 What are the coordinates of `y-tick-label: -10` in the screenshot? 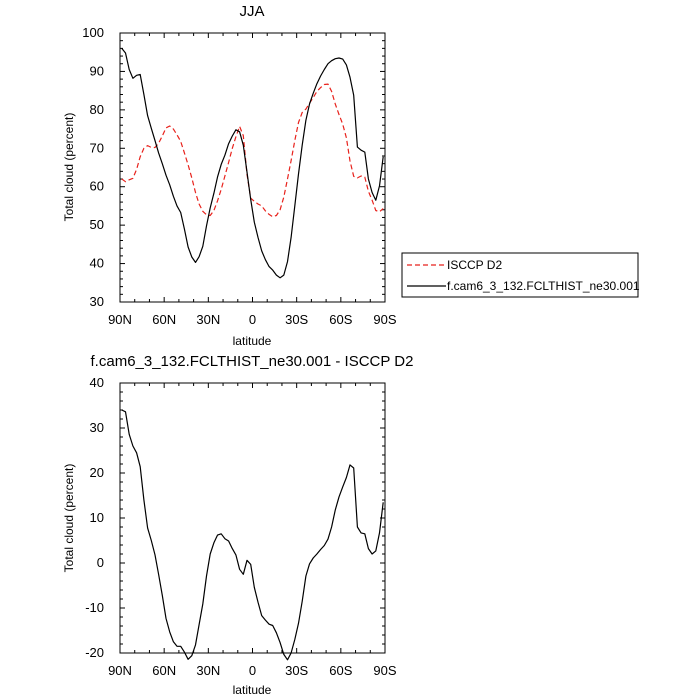 It's located at (94, 607).